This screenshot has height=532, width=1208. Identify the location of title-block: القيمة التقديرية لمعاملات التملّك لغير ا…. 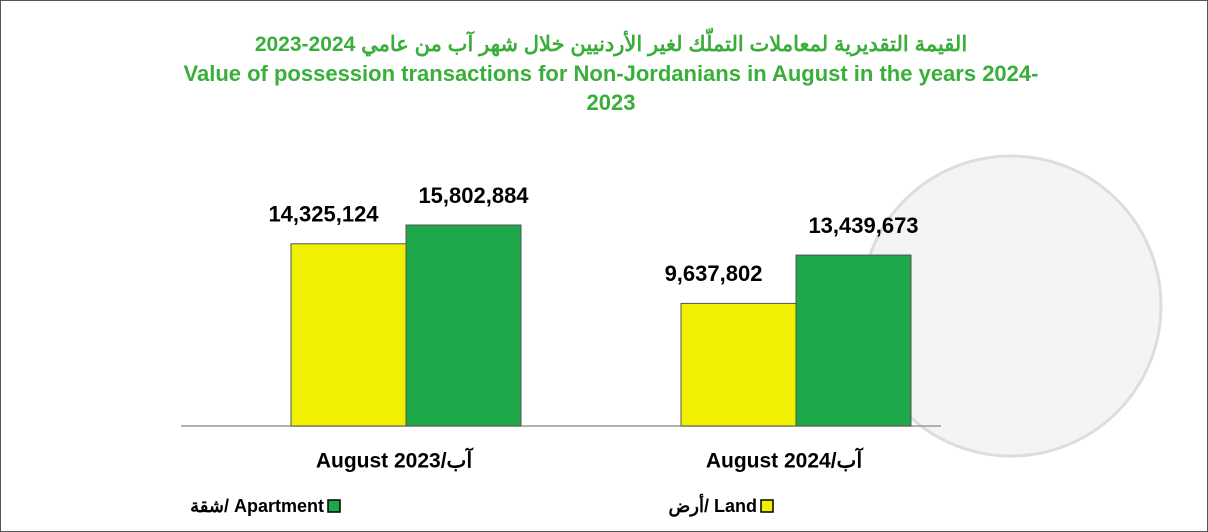
(611, 74).